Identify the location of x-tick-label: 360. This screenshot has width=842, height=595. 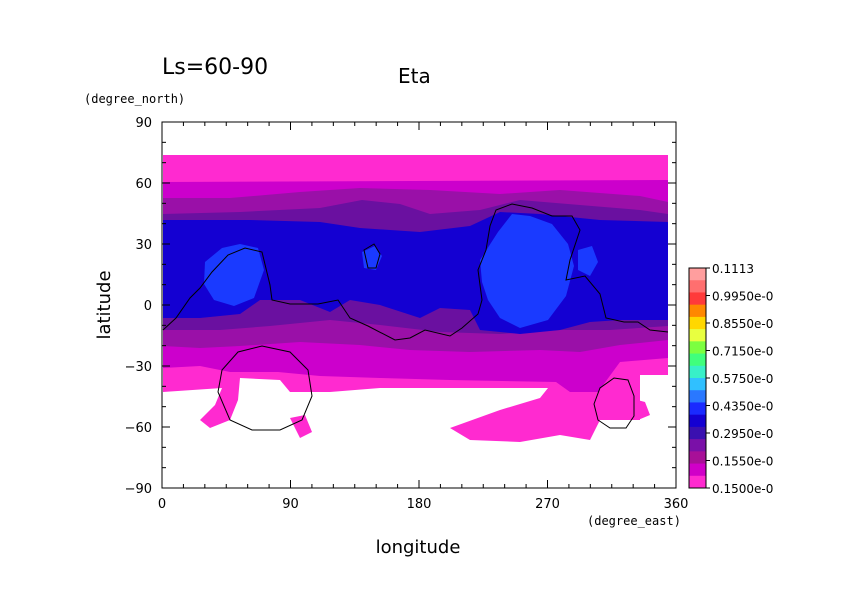
(676, 504).